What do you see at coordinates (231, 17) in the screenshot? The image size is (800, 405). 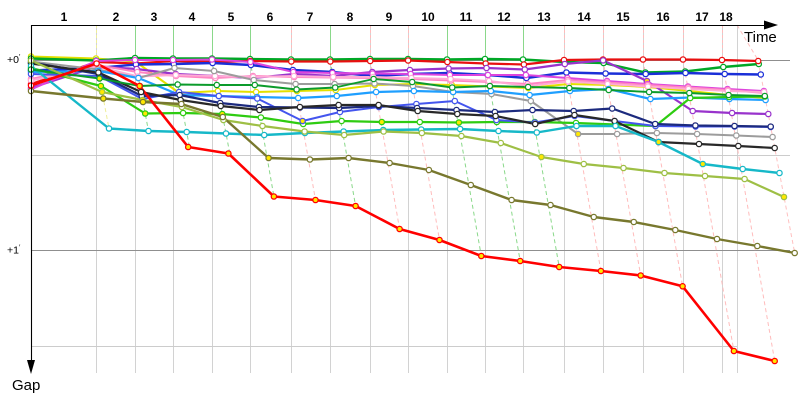 I see `svg-text: 5` at bounding box center [231, 17].